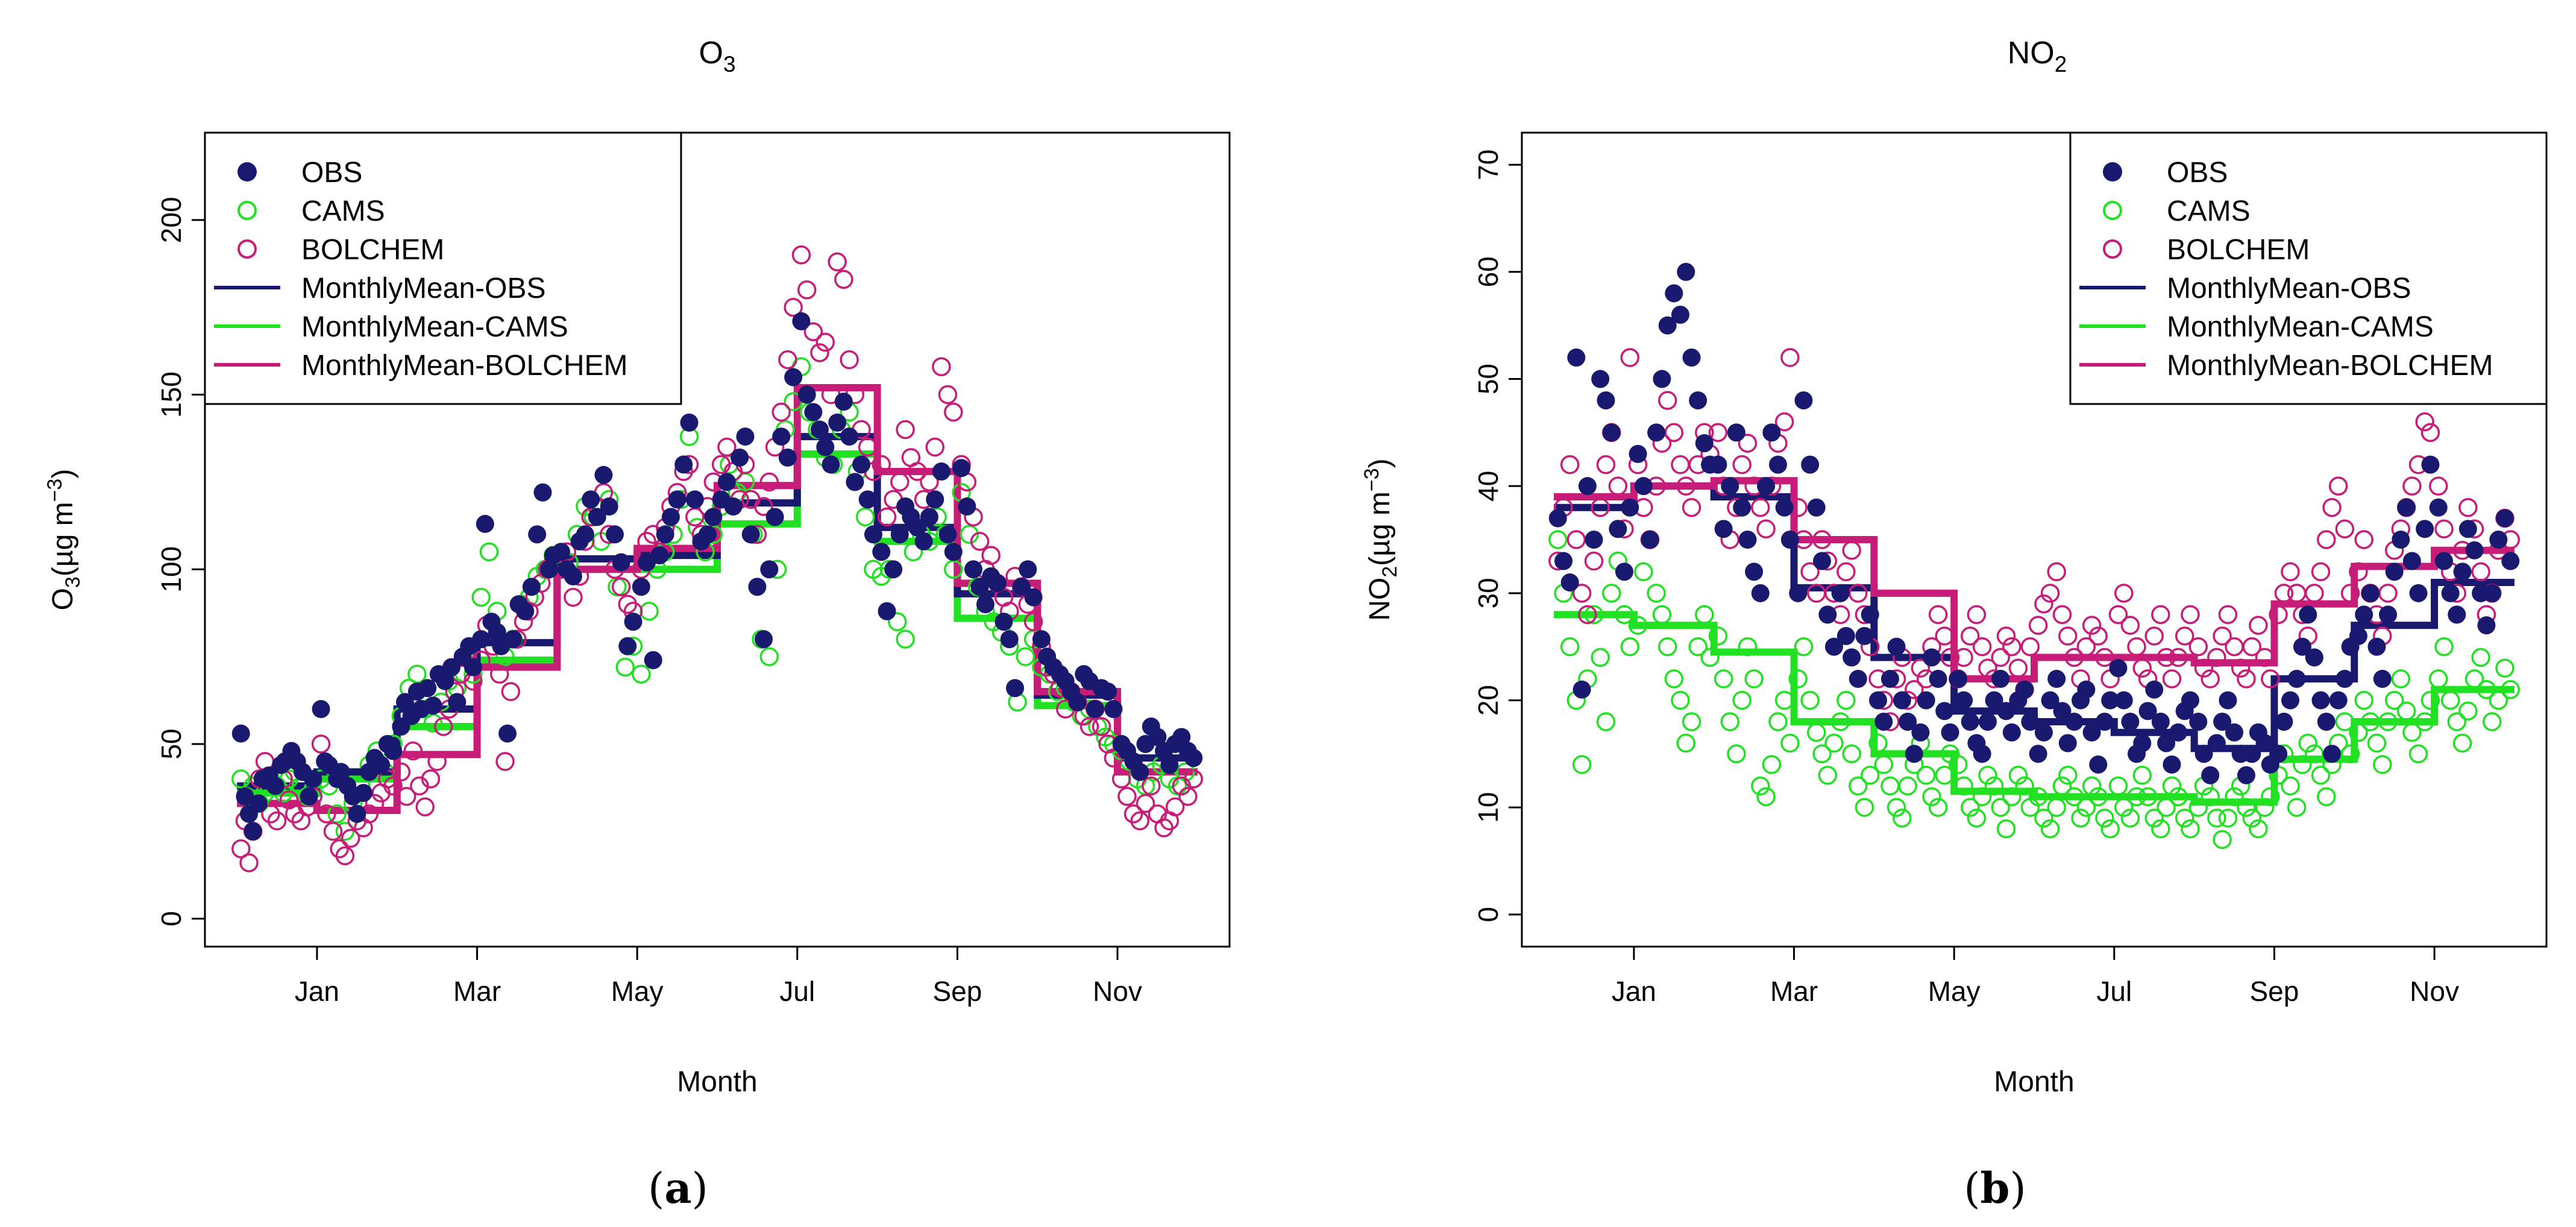  What do you see at coordinates (2300, 327) in the screenshot?
I see `legend-label: MonthlyMean-CAMS` at bounding box center [2300, 327].